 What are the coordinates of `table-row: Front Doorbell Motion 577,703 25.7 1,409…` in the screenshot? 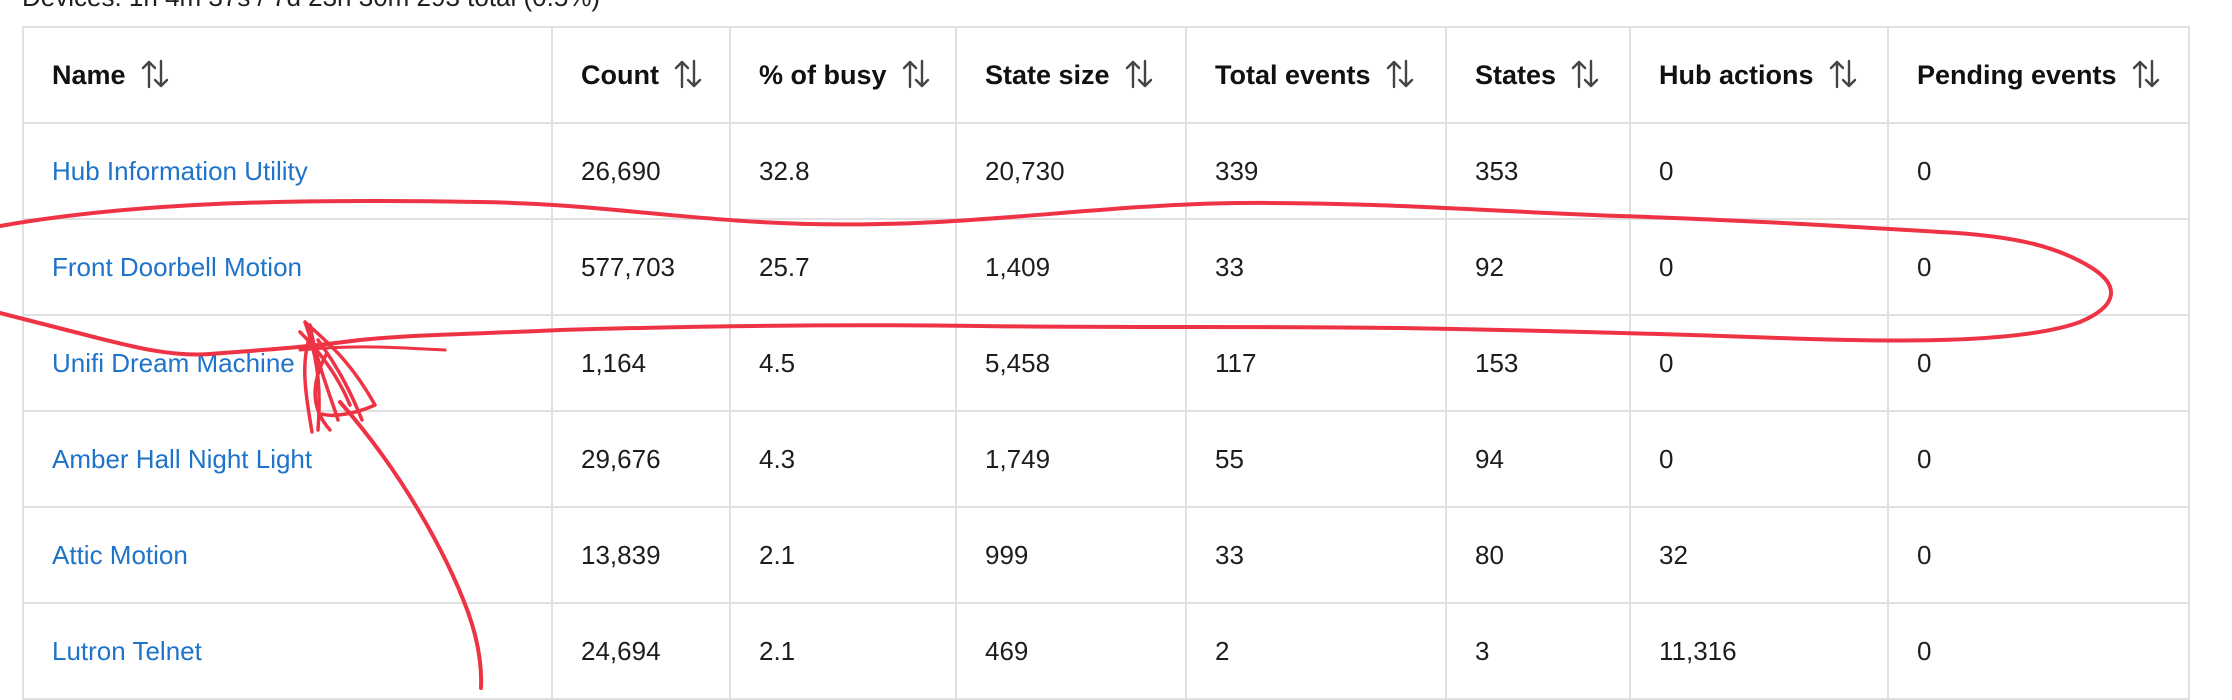 It's located at (1106, 267).